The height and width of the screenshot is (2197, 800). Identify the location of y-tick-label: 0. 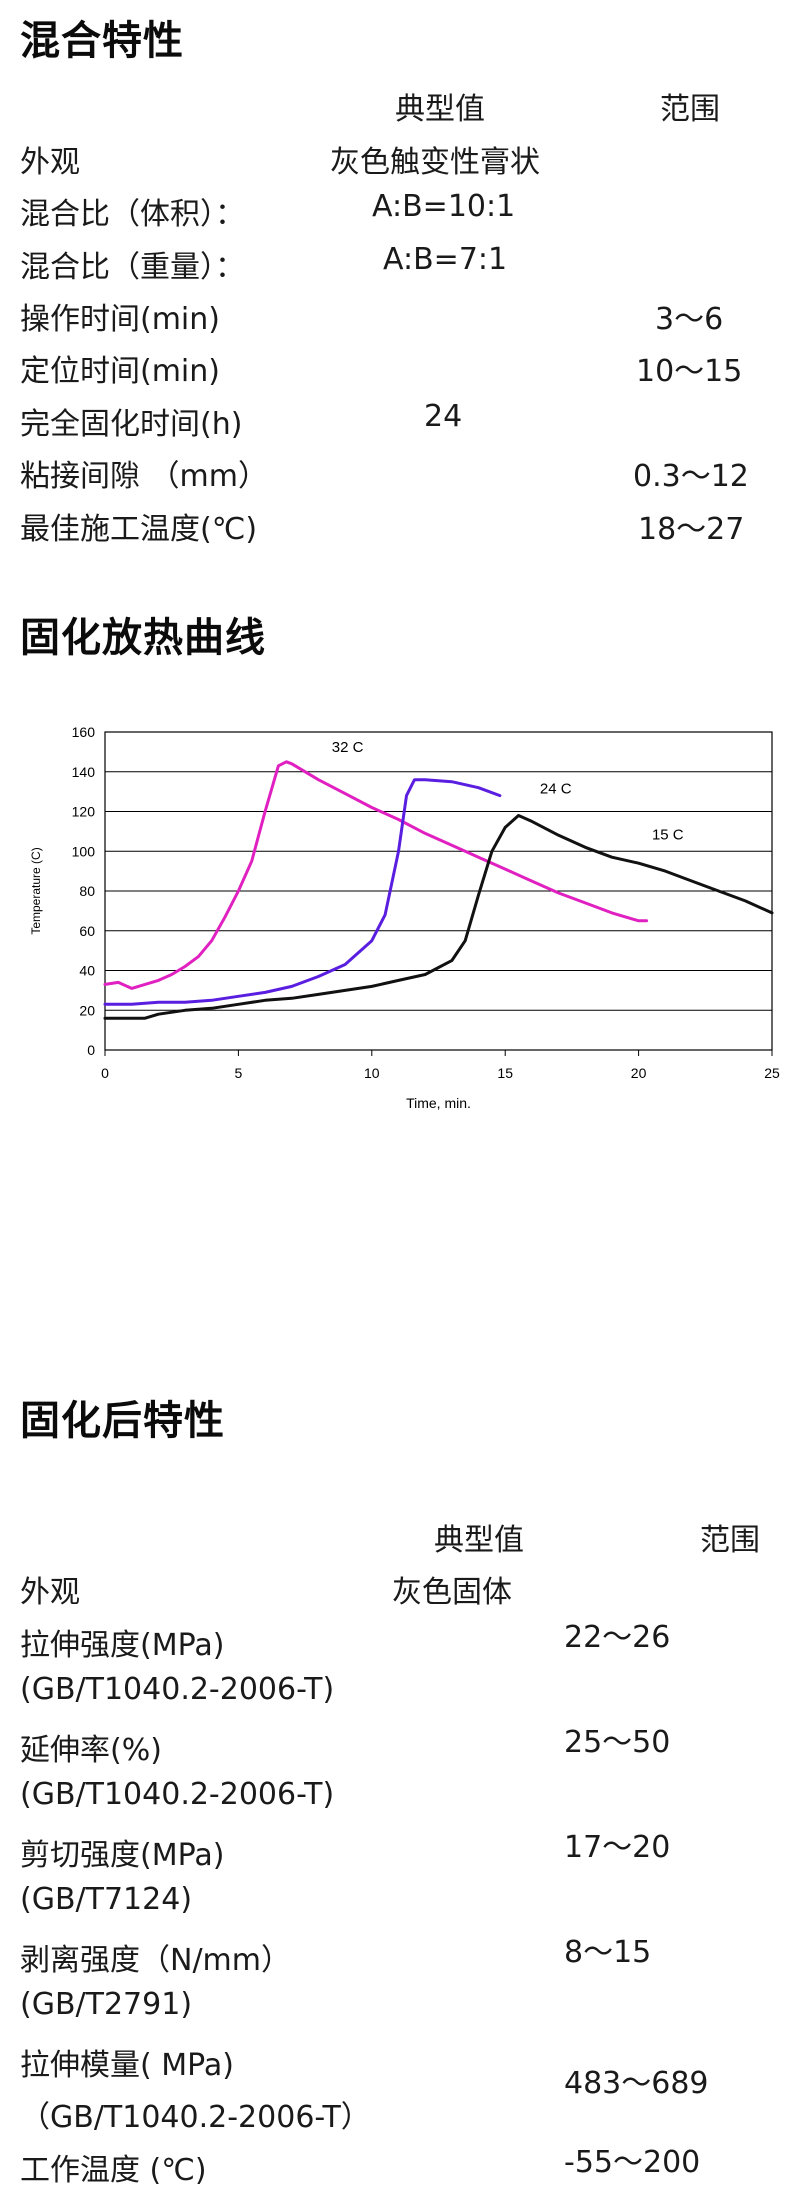
(91, 1050).